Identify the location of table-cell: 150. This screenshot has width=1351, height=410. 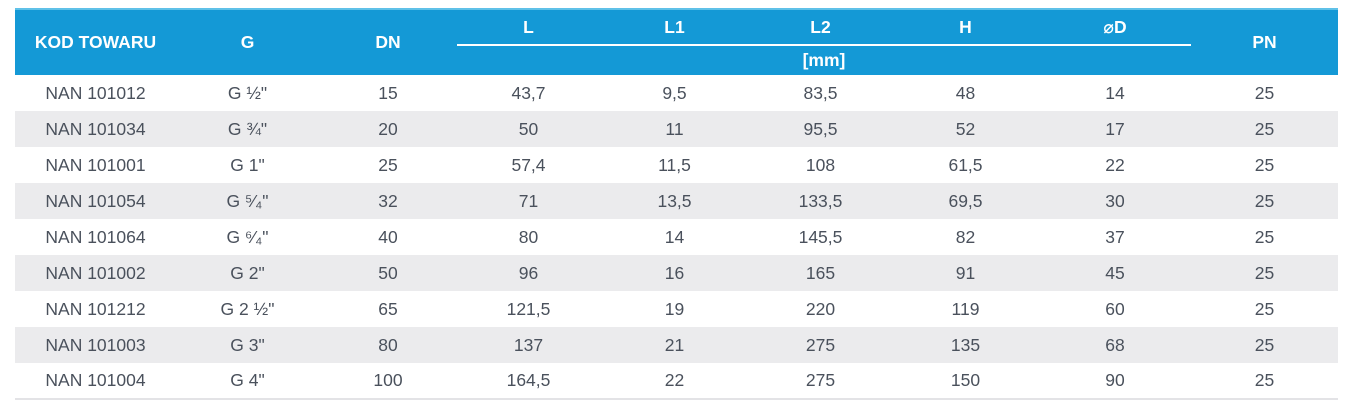
(965, 381).